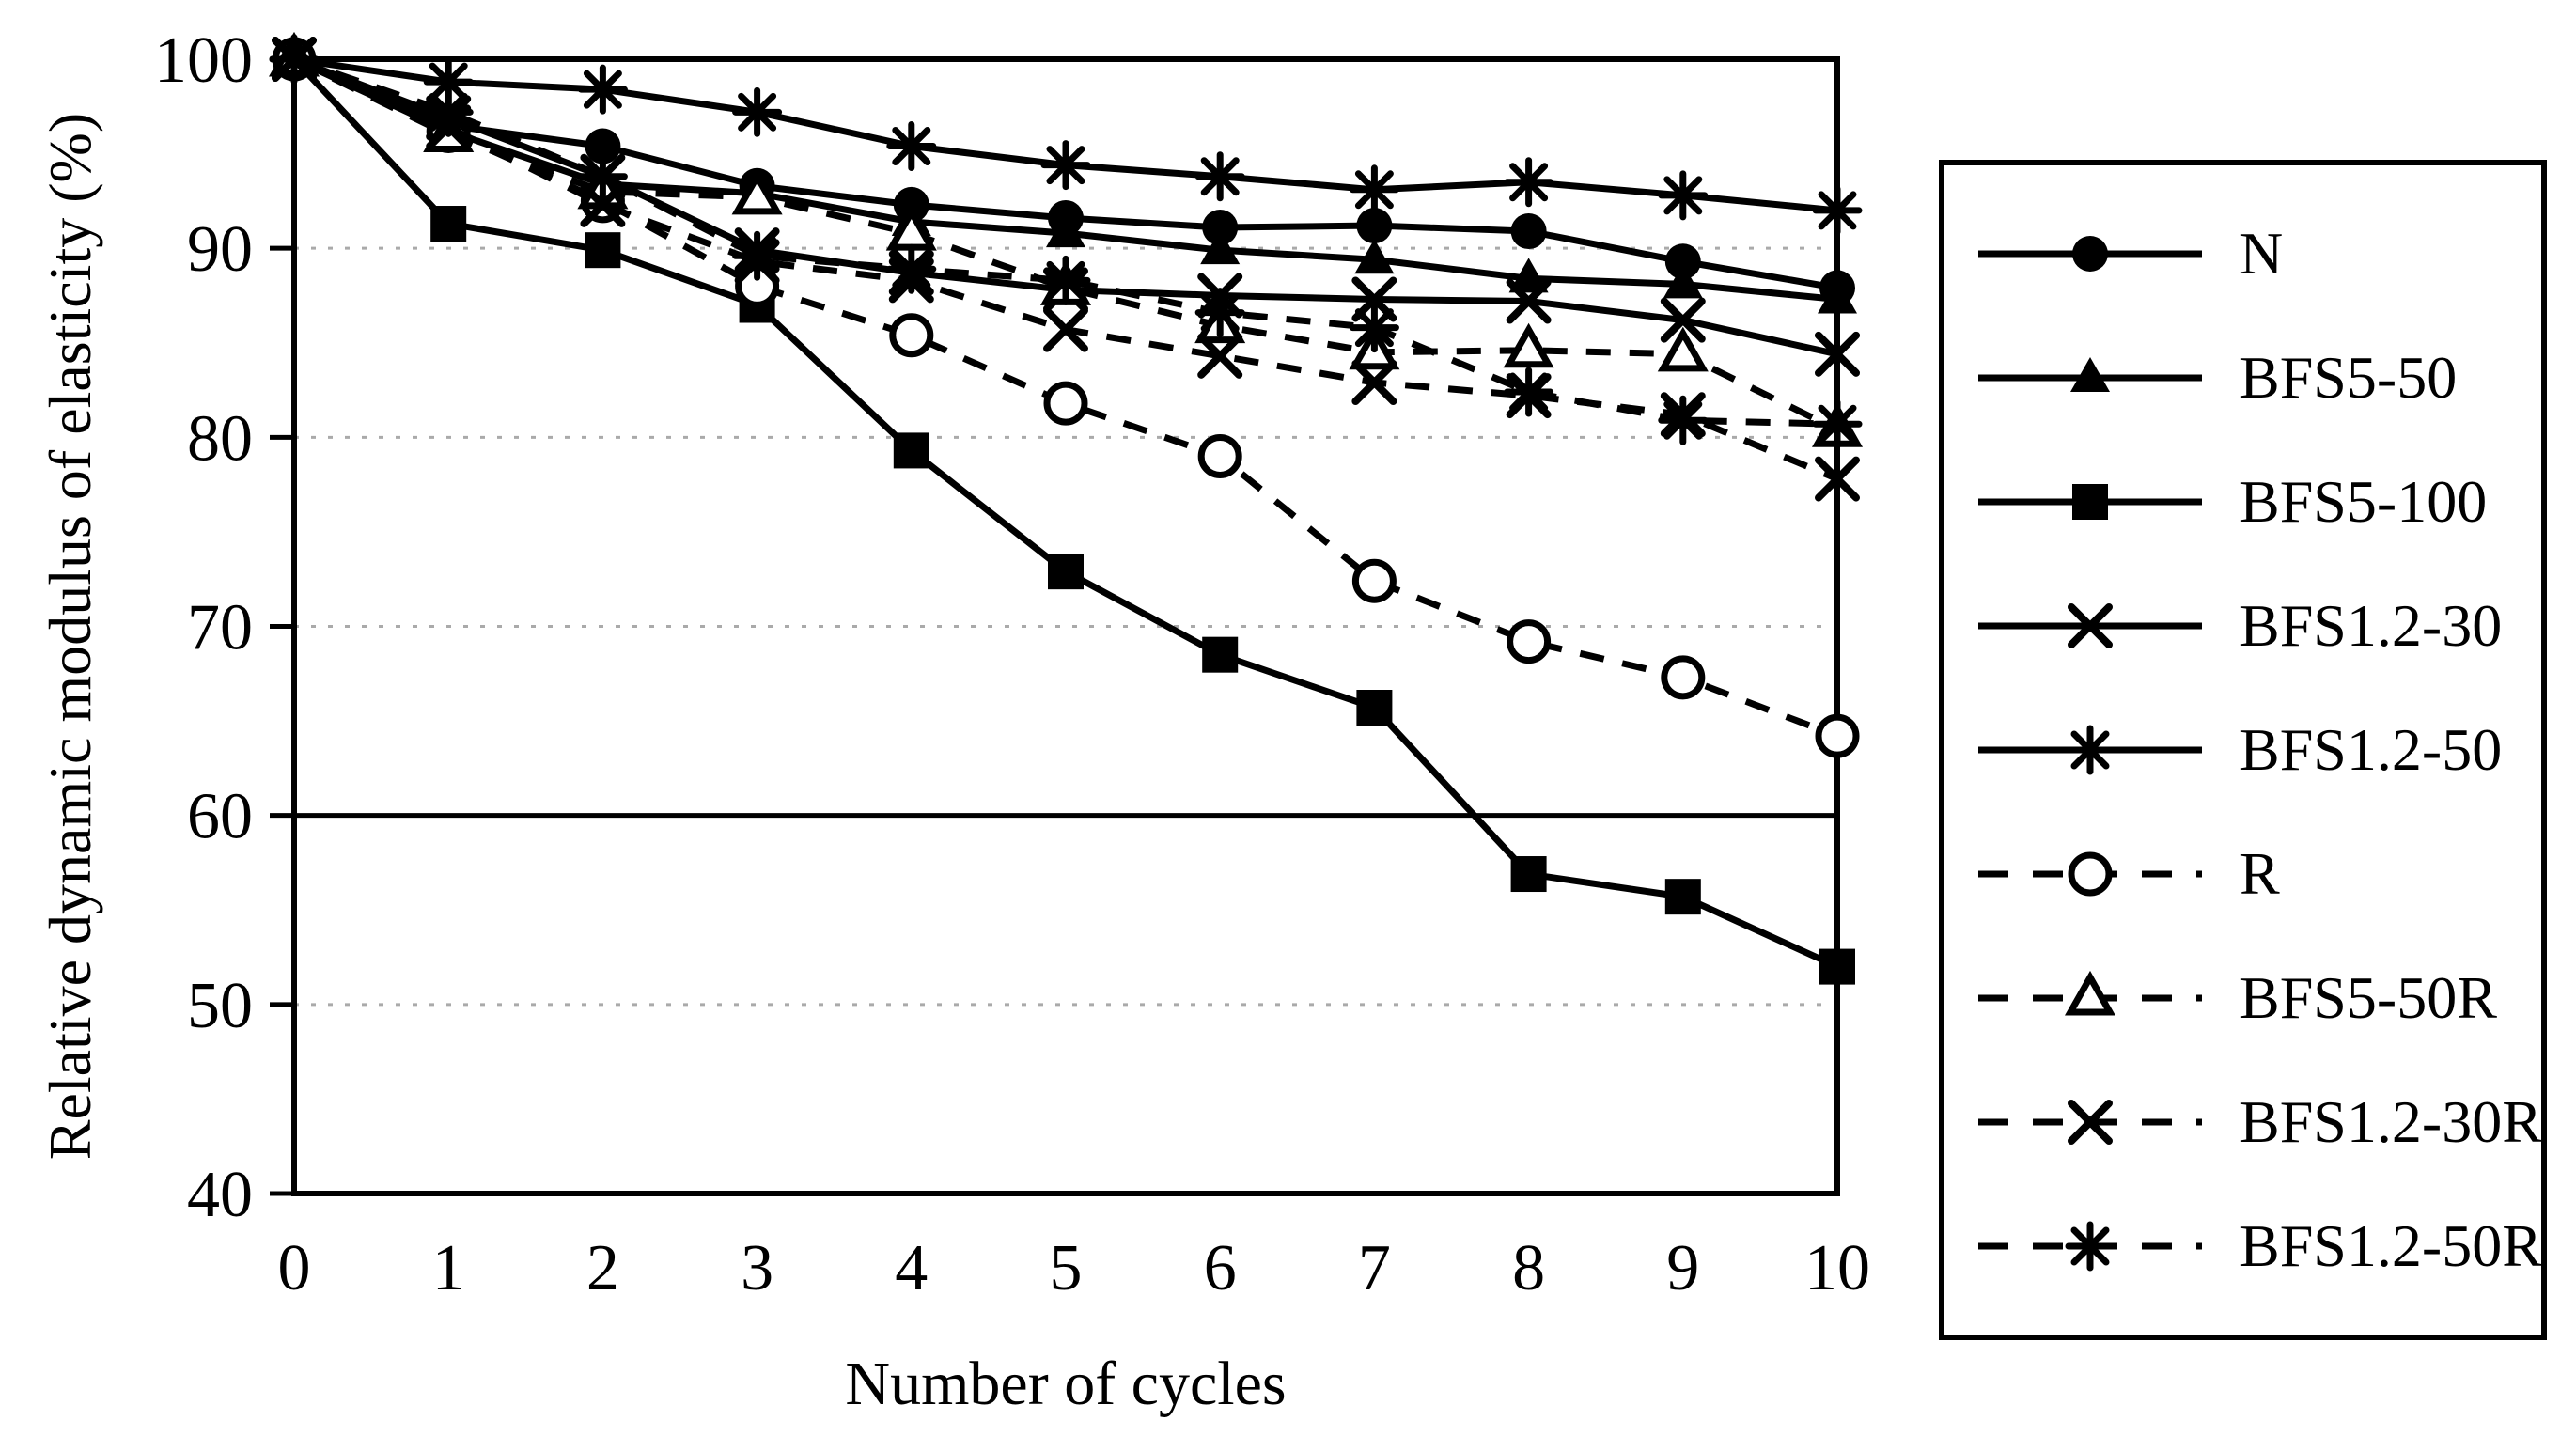 The image size is (2576, 1452). I want to click on x-tick-label: 10, so click(1837, 1268).